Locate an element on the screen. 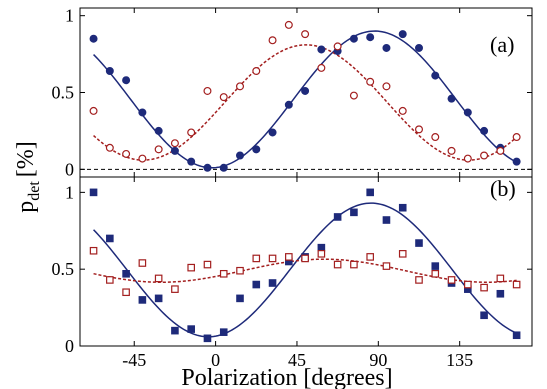 This screenshot has width=547, height=389. fit-curve-dashed is located at coordinates (305, 270).